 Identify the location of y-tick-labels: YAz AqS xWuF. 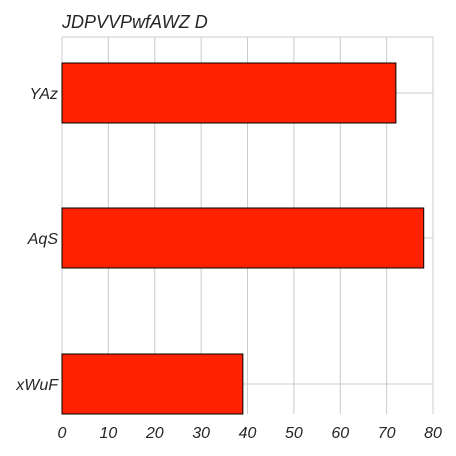
(37, 240).